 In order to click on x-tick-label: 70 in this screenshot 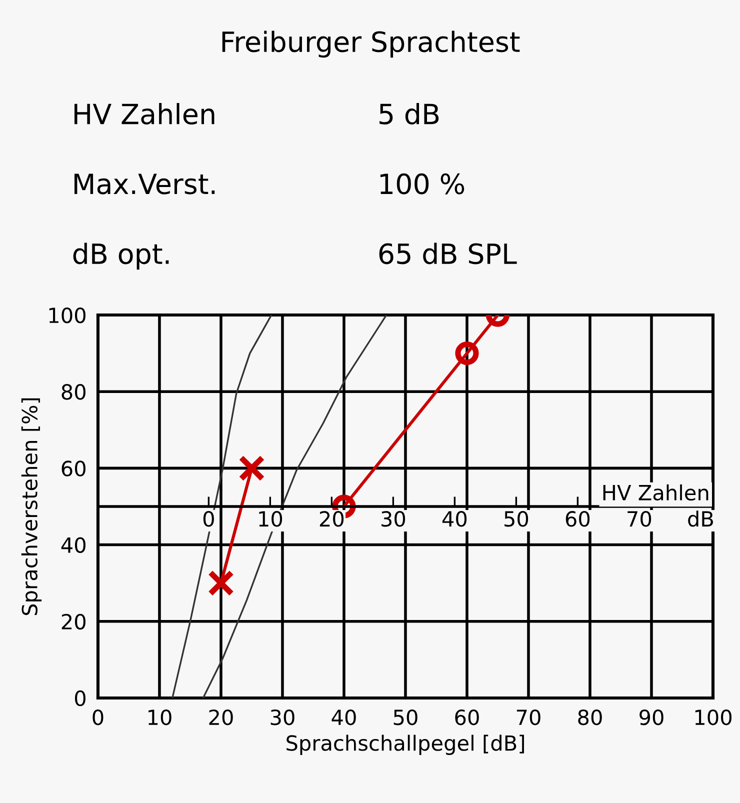, I will do `click(528, 717)`.